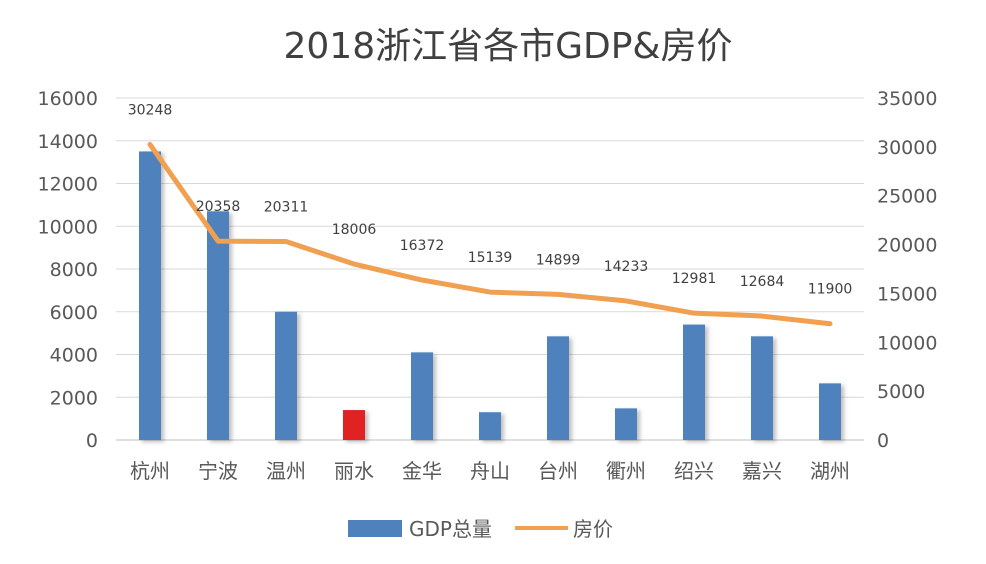  I want to click on category-label: 绍兴, so click(694, 471).